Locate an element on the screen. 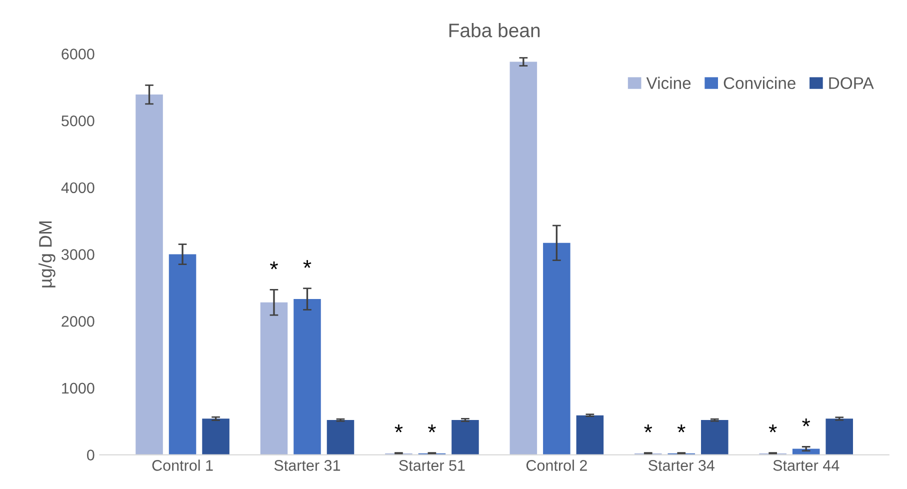 Image resolution: width=907 pixels, height=489 pixels. x-tick-label: Starter 44 is located at coordinates (806, 465).